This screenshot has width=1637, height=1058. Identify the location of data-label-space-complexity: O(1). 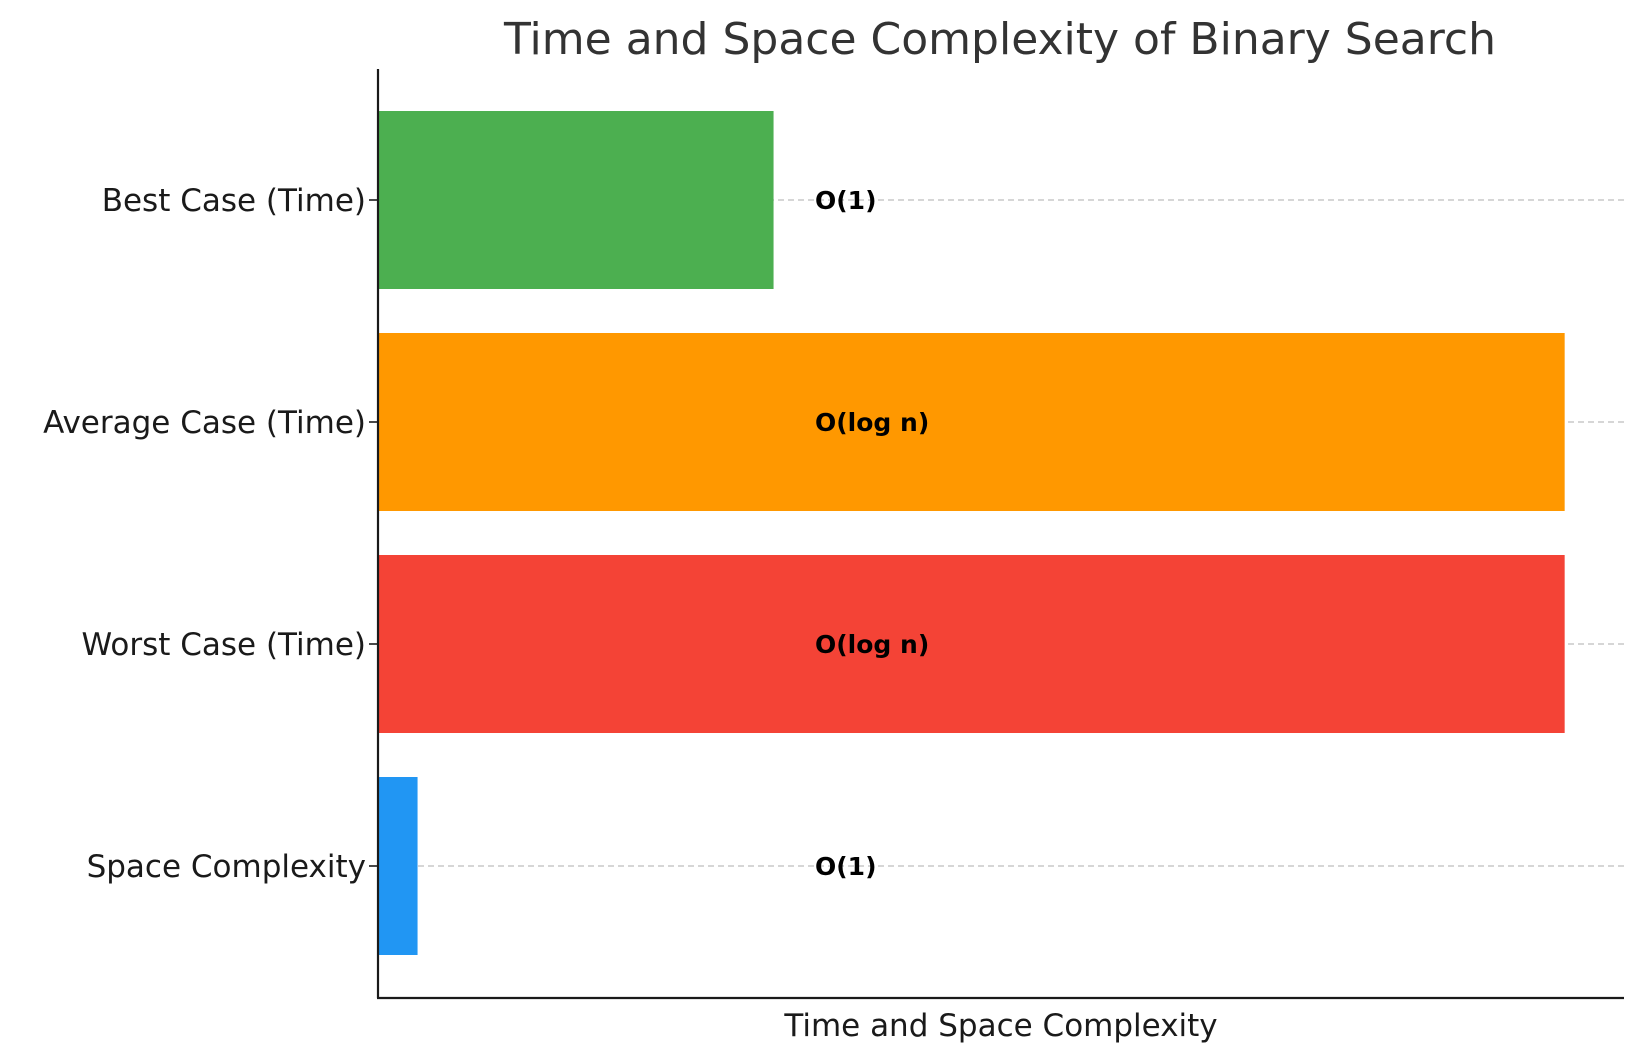
(846, 866).